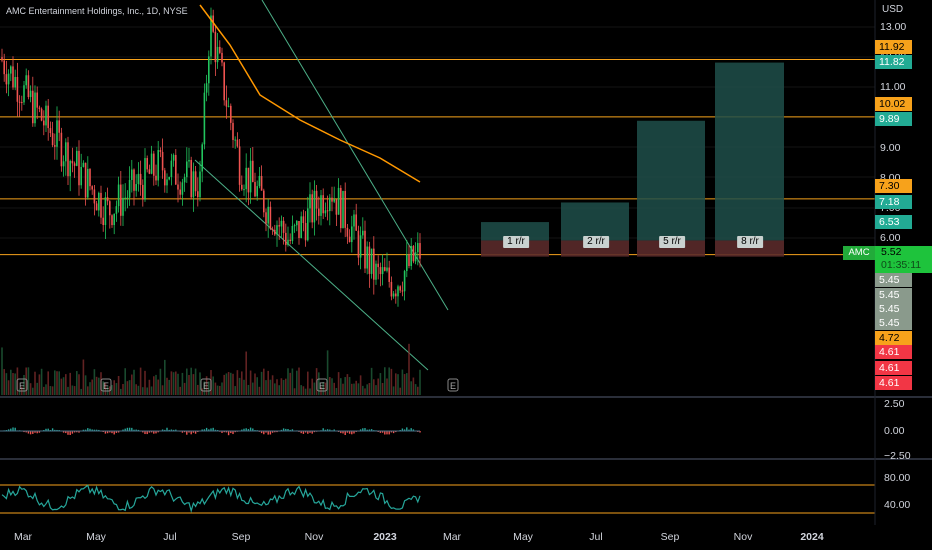 This screenshot has width=932, height=550. I want to click on lower-trendline, so click(311, 265).